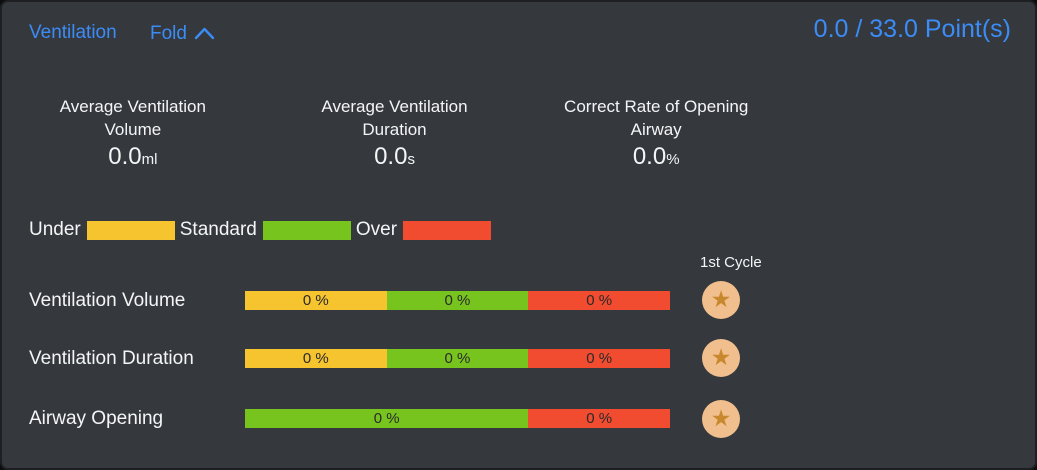 This screenshot has width=1037, height=470. I want to click on legend-label-under: Under, so click(55, 229).